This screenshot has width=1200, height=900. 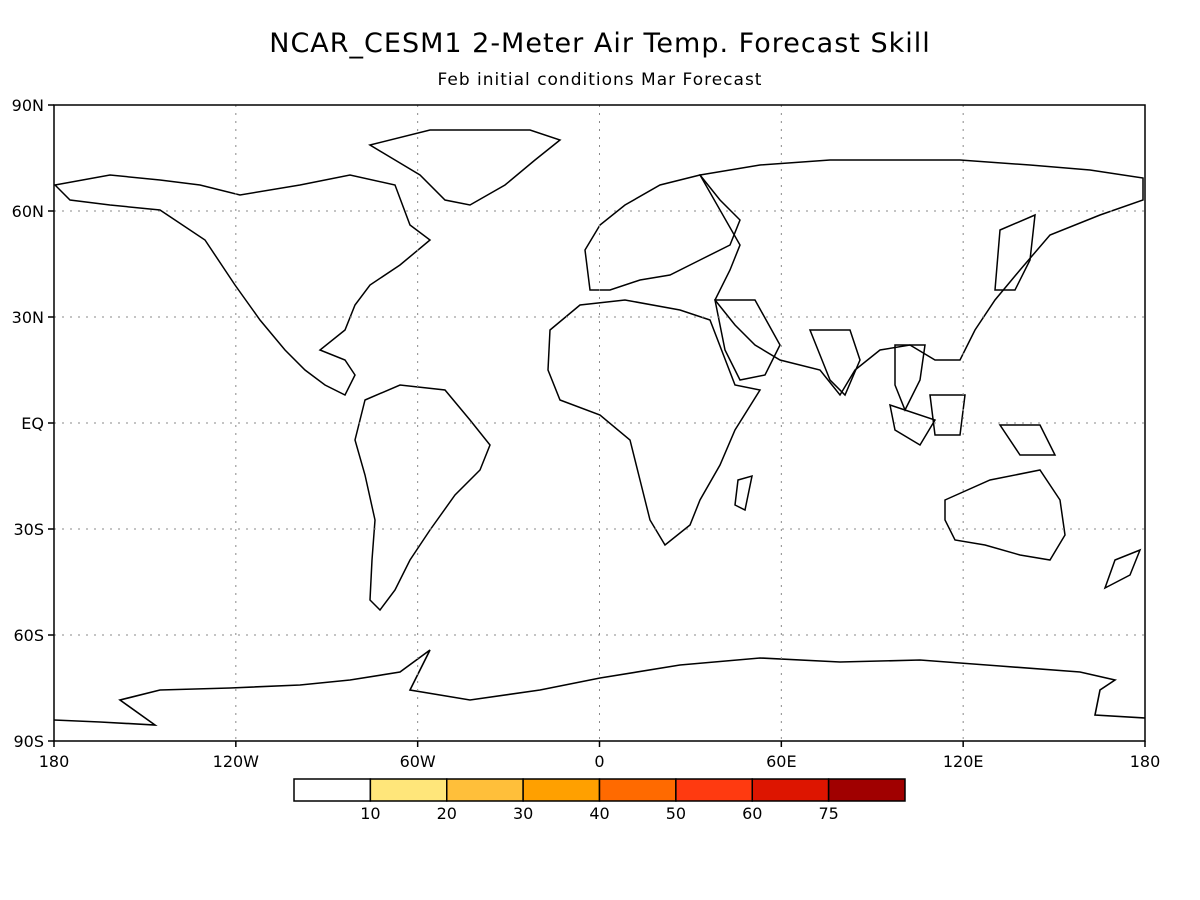 I want to click on lon-tick-label: 0, so click(x=599, y=761).